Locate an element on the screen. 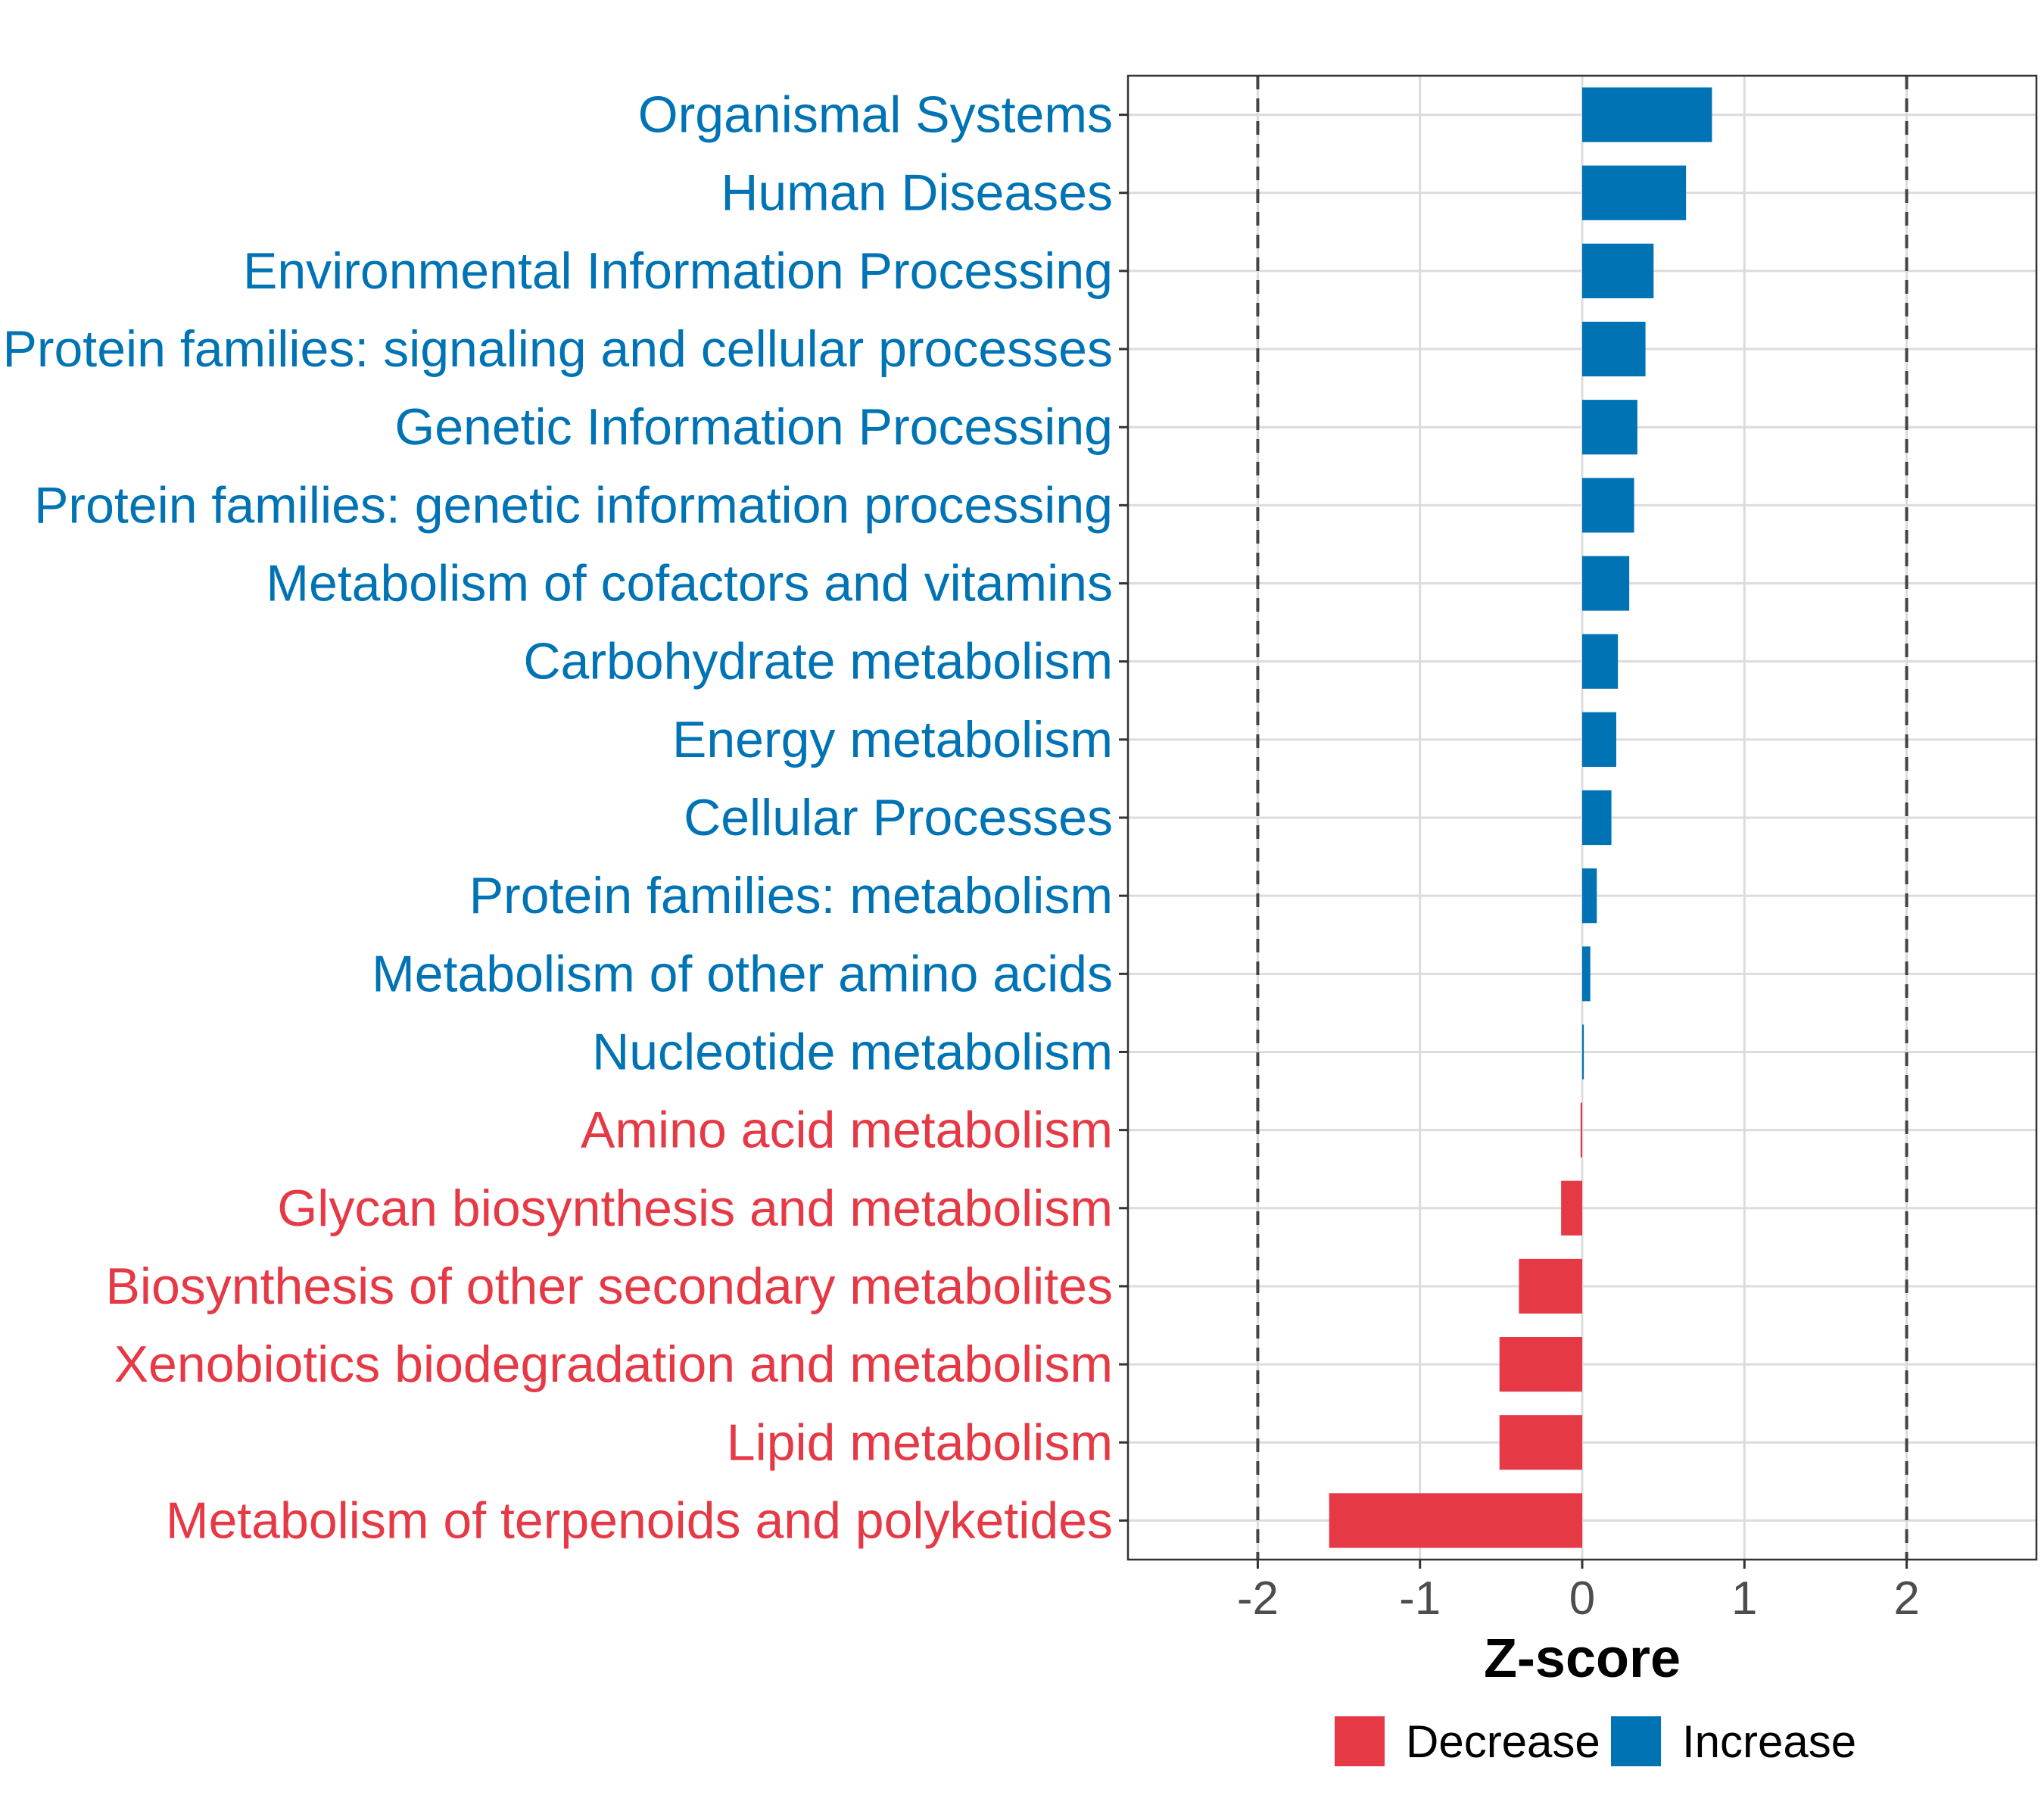  bar-metabolism-of-terpenoids-and-polyketides is located at coordinates (1455, 1520).